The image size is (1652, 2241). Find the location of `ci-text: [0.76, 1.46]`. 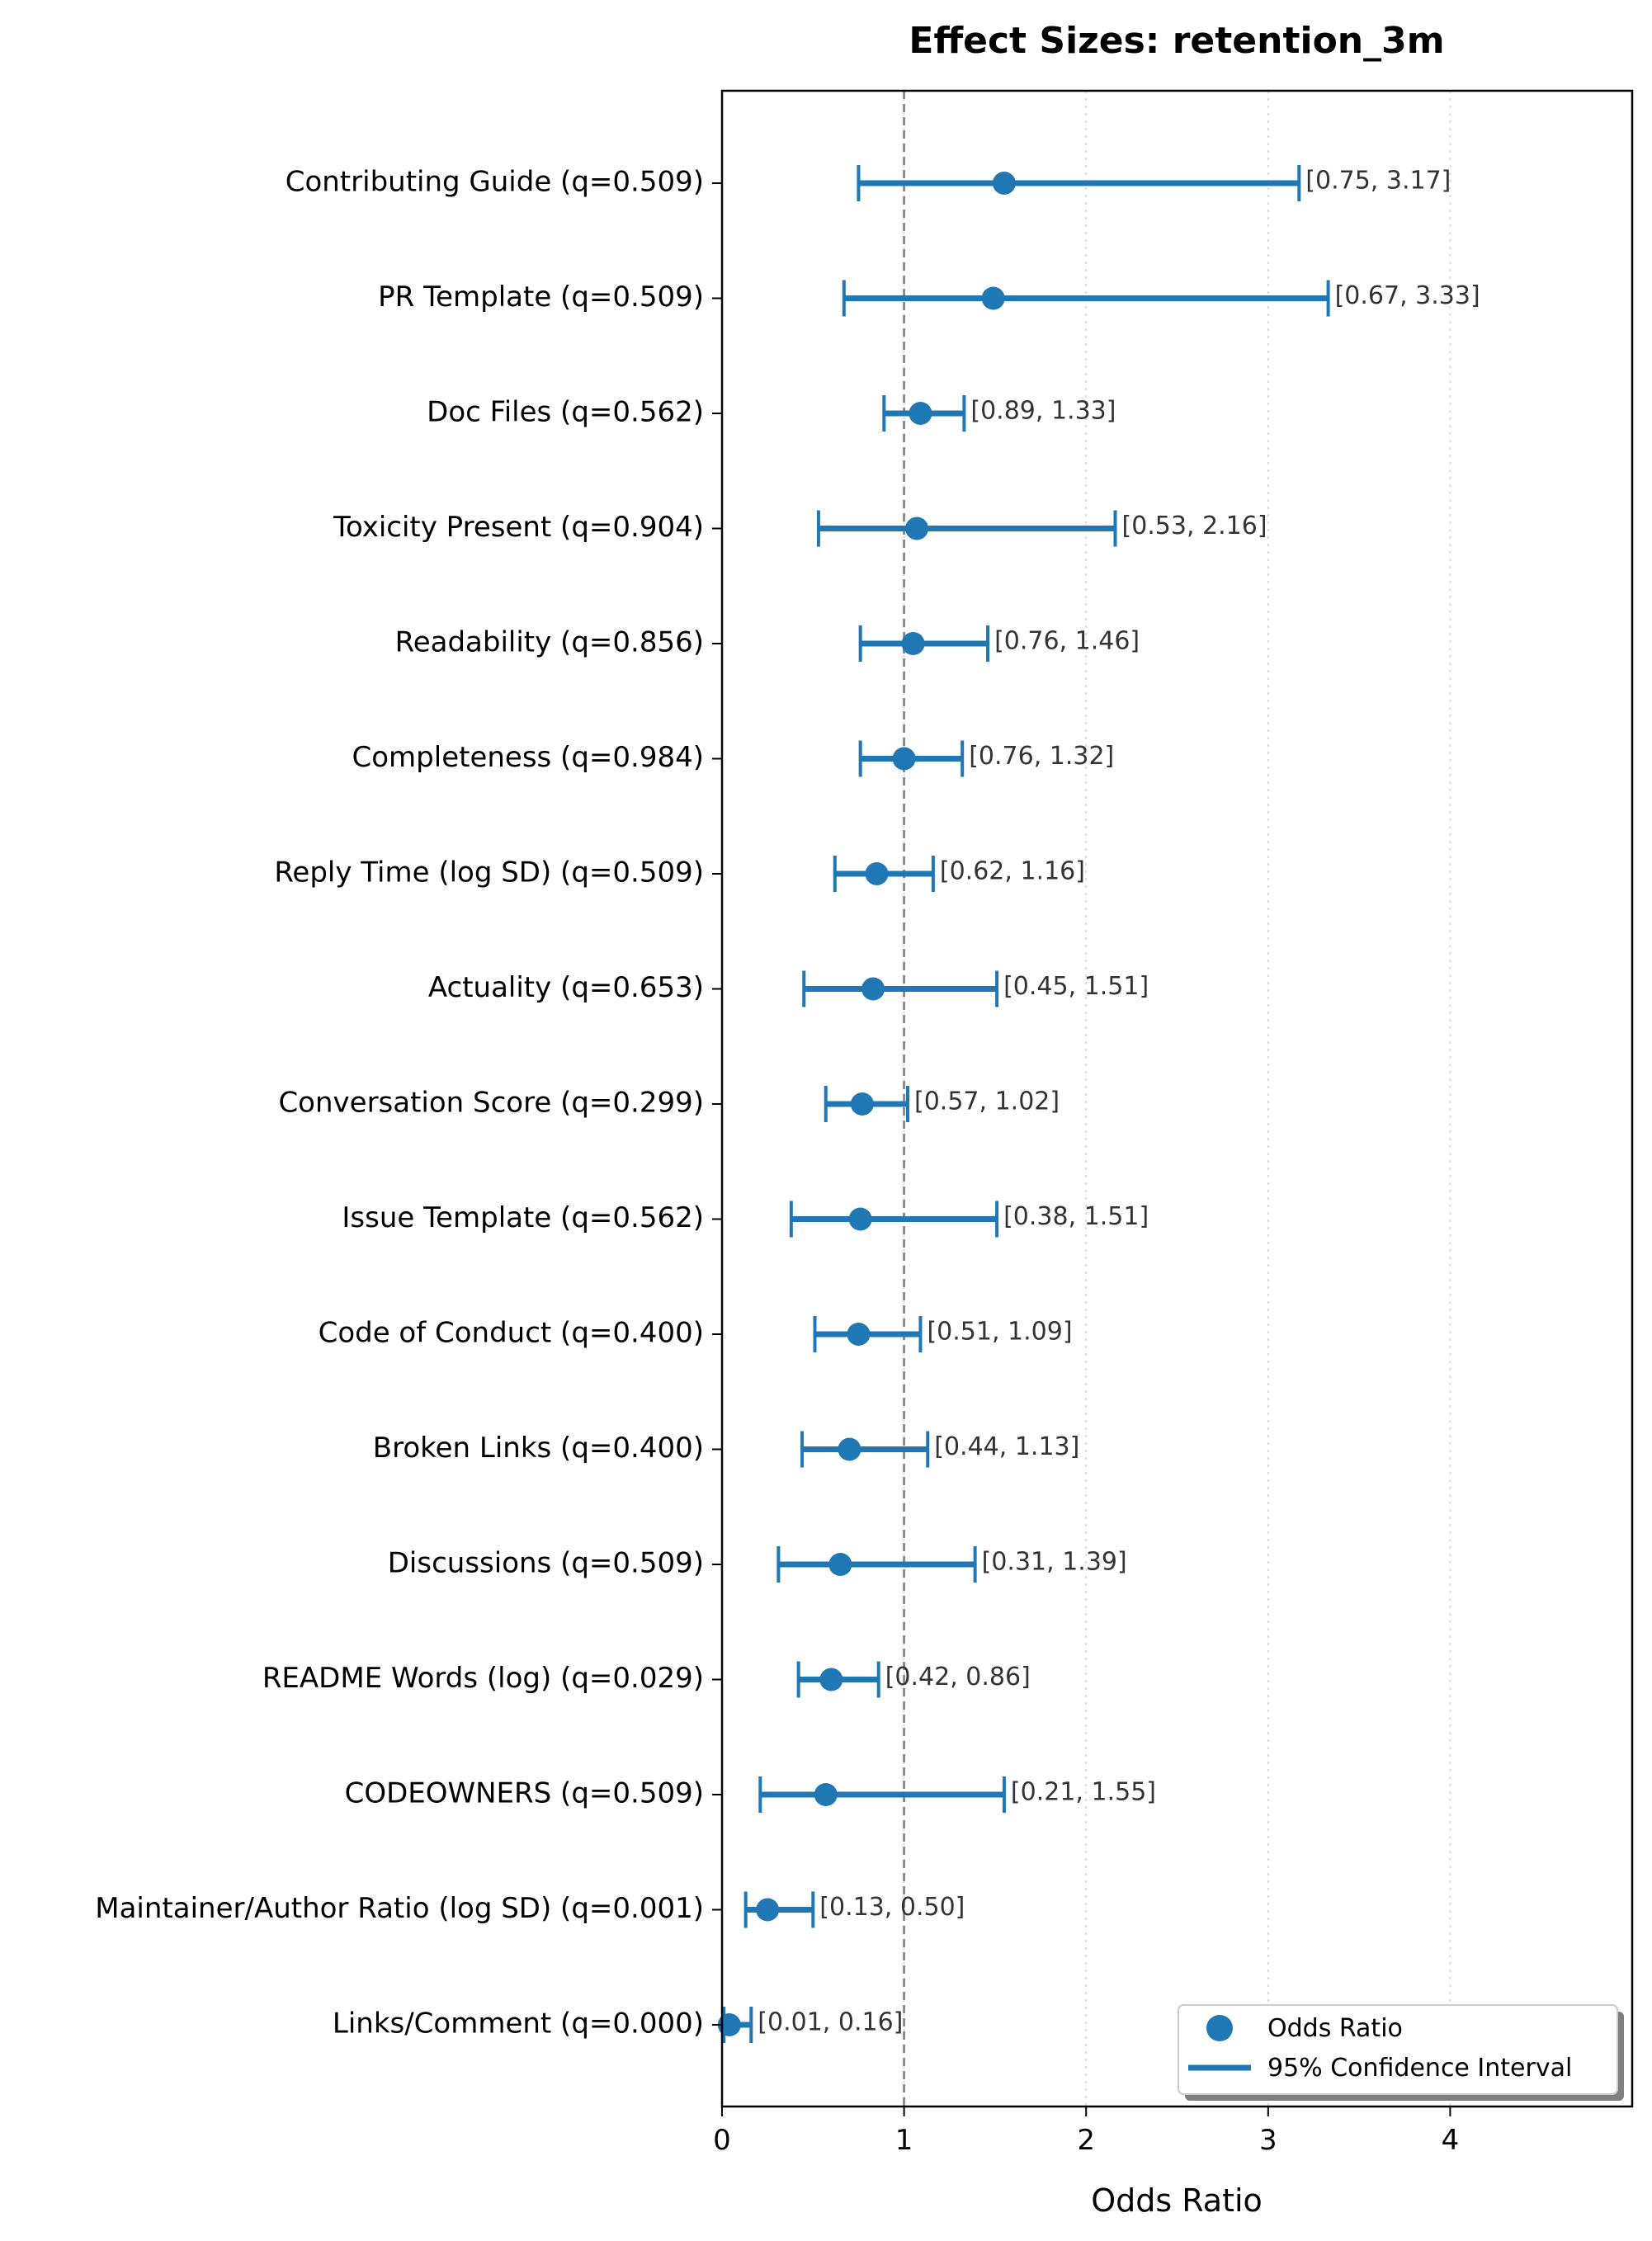

ci-text: [0.76, 1.46] is located at coordinates (1067, 641).